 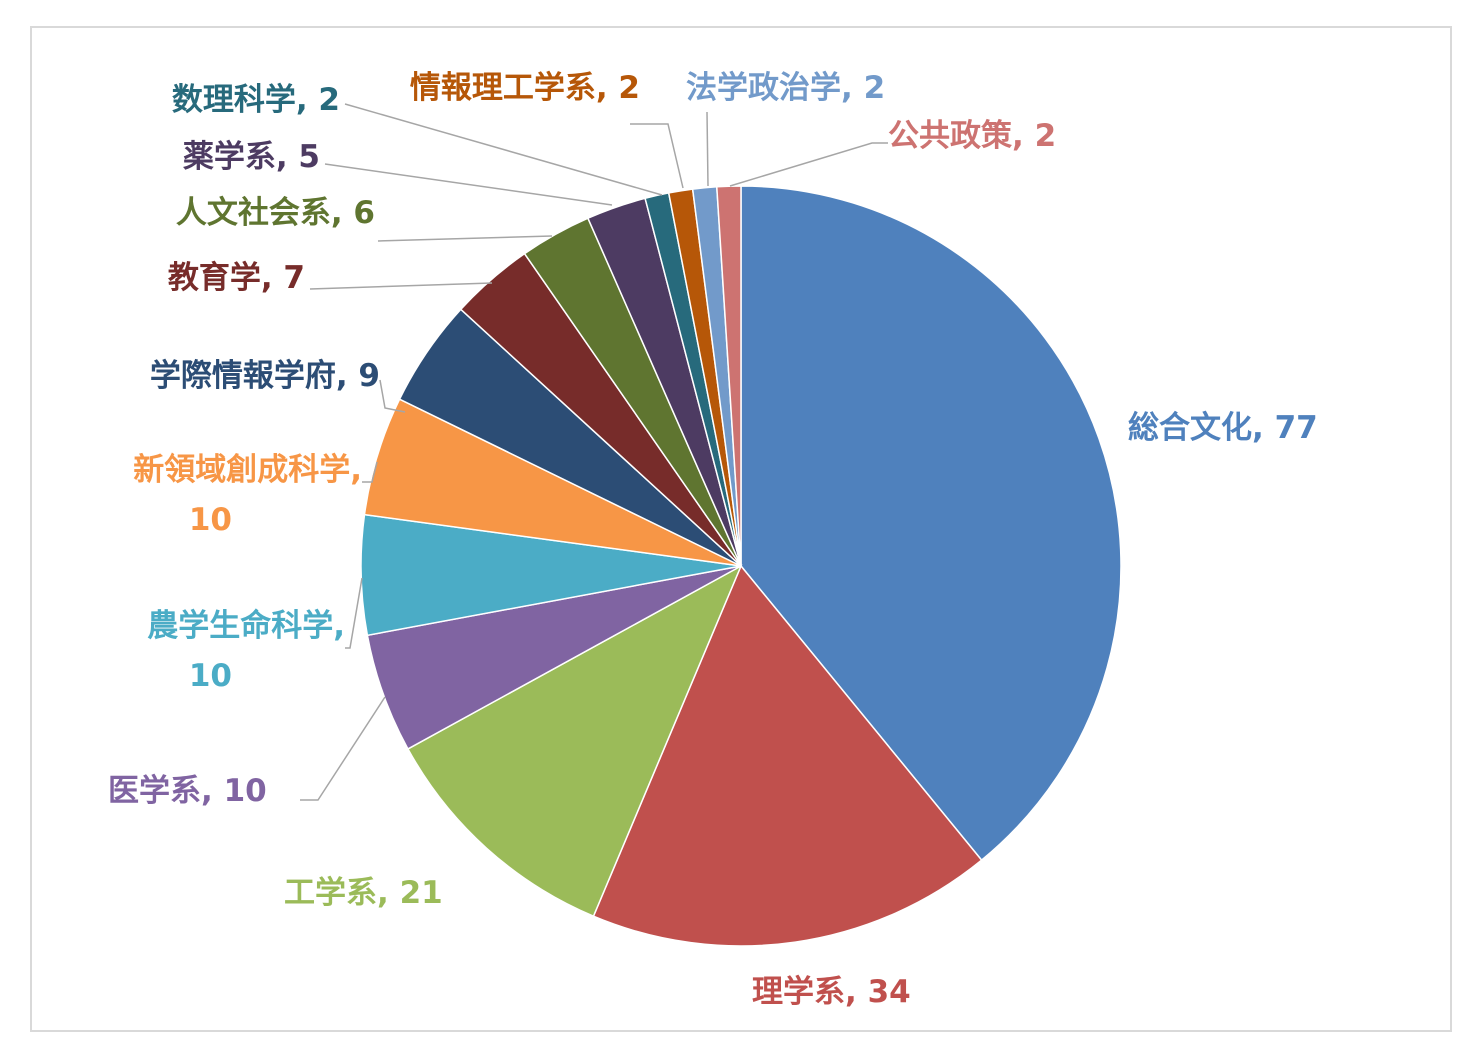 I want to click on data-label: 理学系, 34, so click(x=831, y=992).